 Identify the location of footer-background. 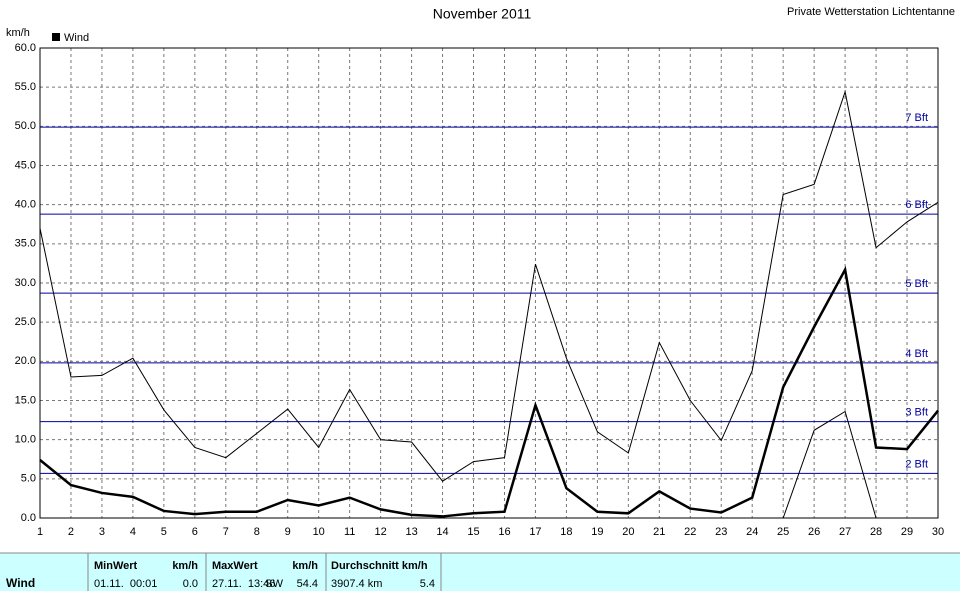
(480, 572).